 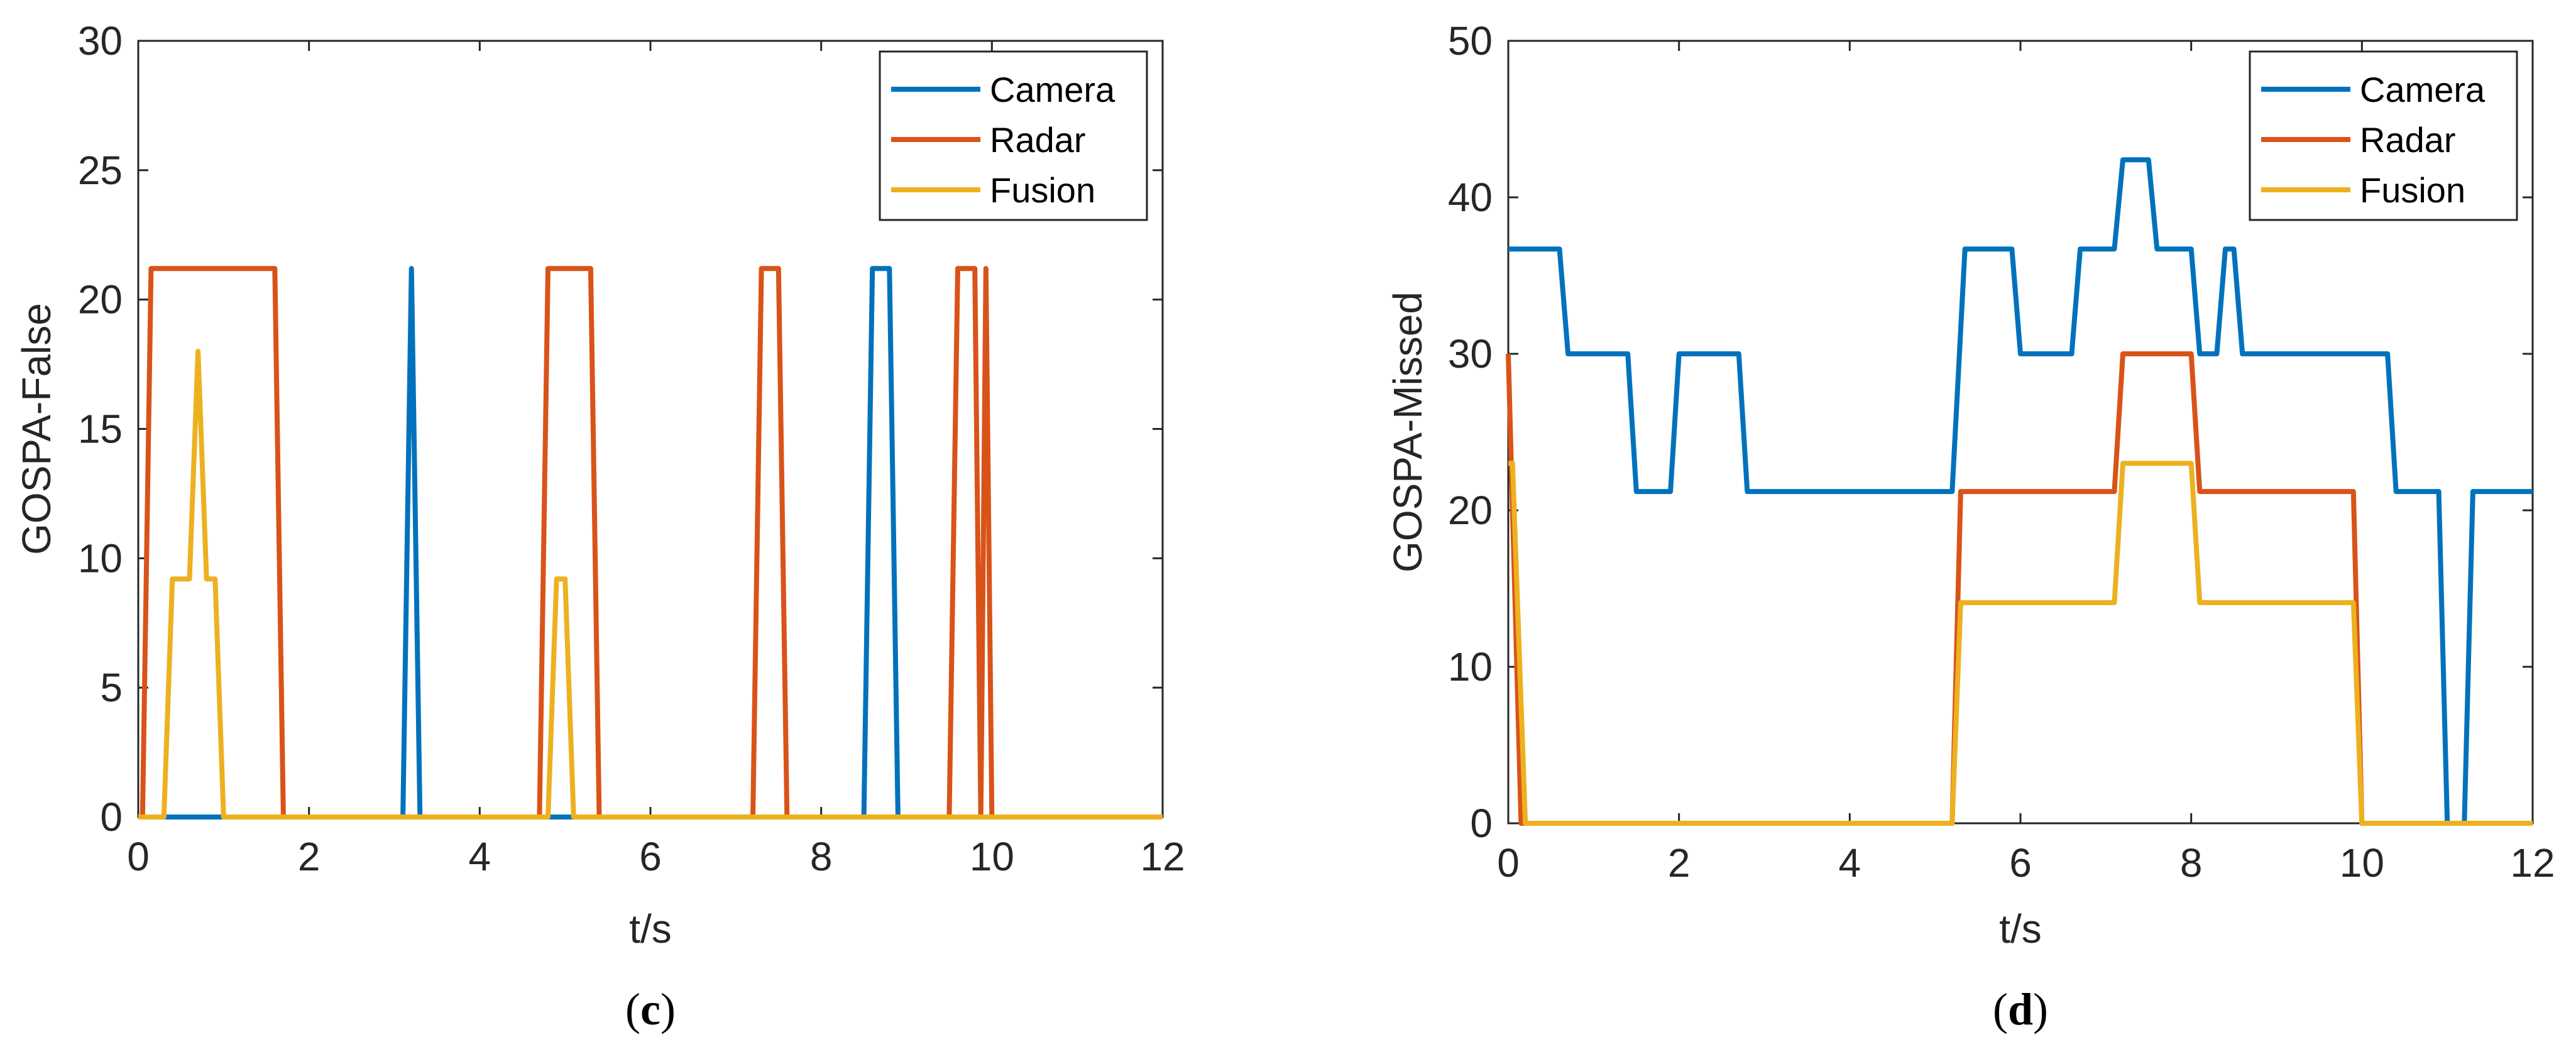 What do you see at coordinates (112, 687) in the screenshot?
I see `y-tick-label-c-1: 5` at bounding box center [112, 687].